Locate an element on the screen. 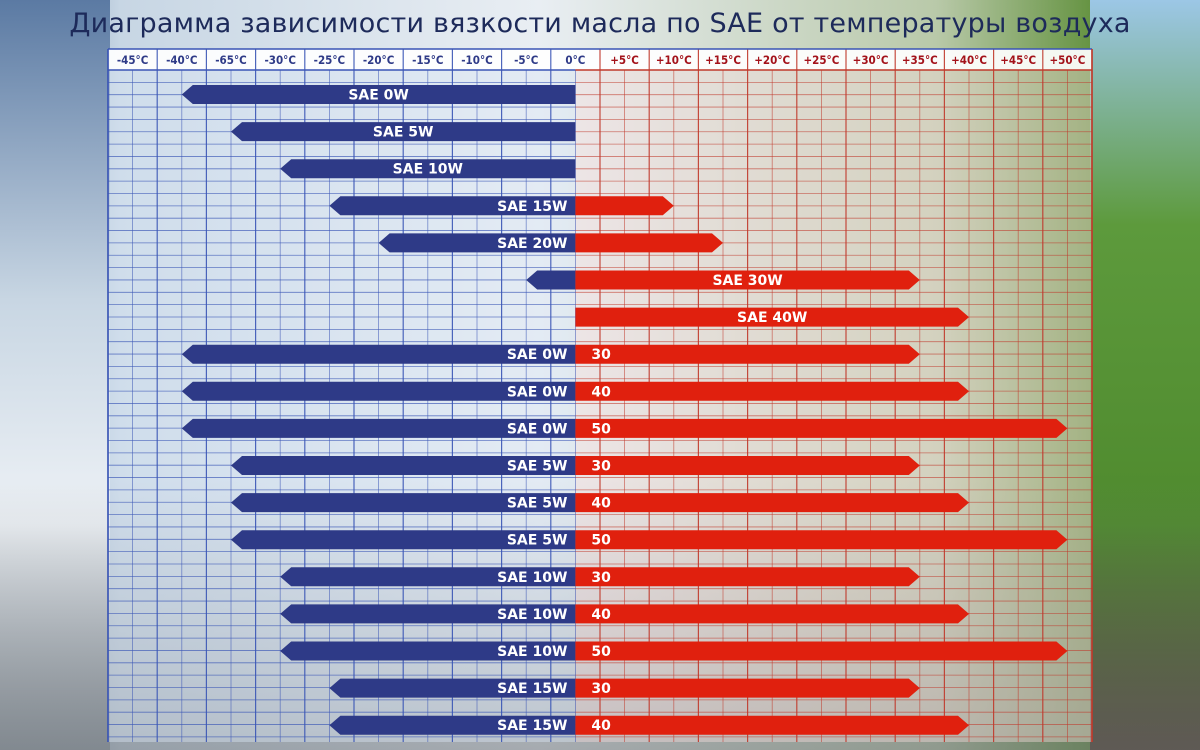 This screenshot has height=750, width=1200. x-tick-label: +20°C is located at coordinates (772, 60).